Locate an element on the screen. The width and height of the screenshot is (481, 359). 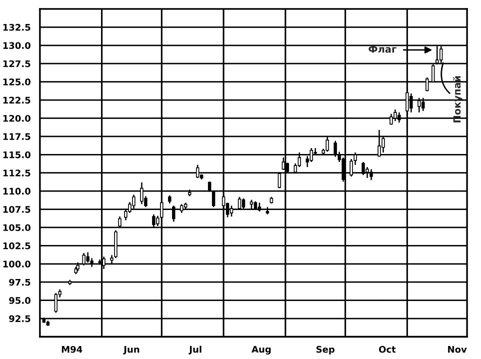
x-tick-label: Aug is located at coordinates (261, 350).